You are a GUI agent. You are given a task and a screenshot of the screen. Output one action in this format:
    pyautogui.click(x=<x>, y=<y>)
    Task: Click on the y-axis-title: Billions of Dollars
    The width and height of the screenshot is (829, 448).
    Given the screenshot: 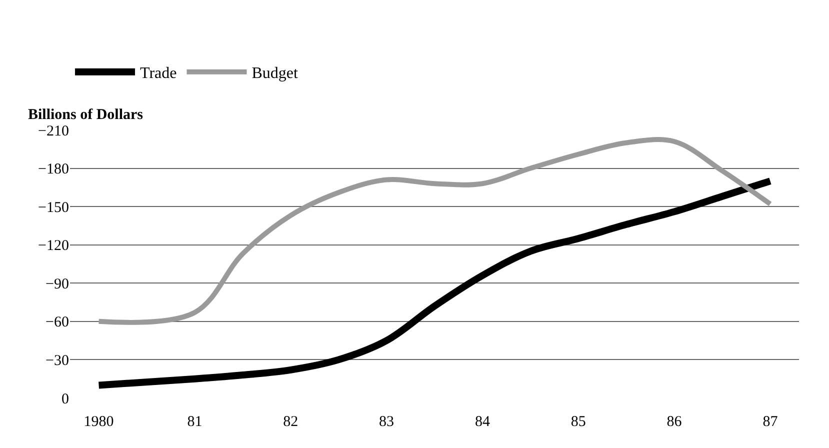 What is the action you would take?
    pyautogui.click(x=86, y=115)
    